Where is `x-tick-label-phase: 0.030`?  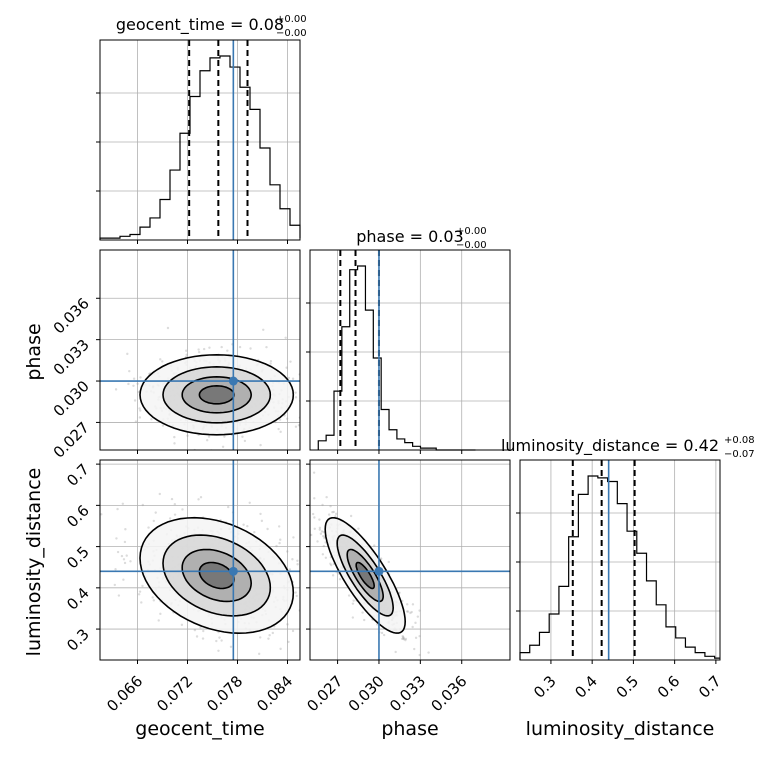
x-tick-label-phase: 0.030 is located at coordinates (366, 693).